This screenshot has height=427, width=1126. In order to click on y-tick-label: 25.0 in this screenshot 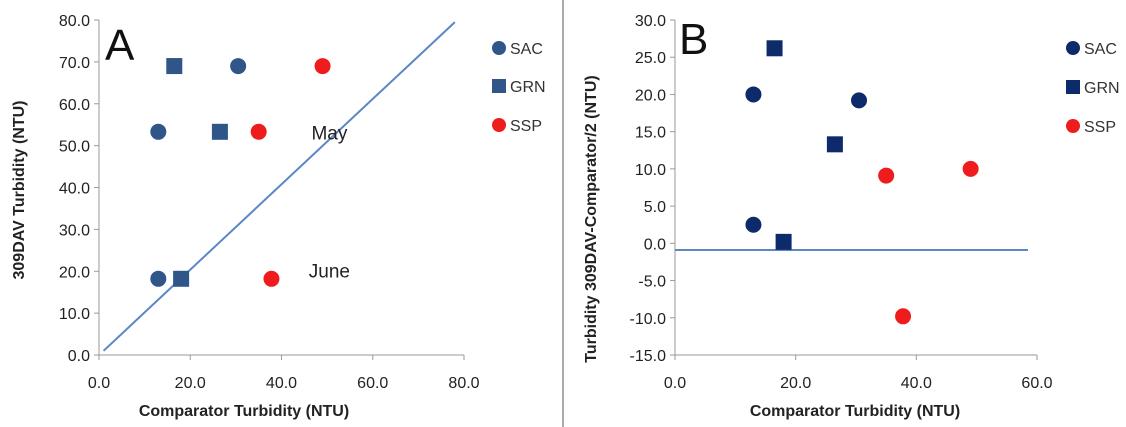, I will do `click(650, 58)`.